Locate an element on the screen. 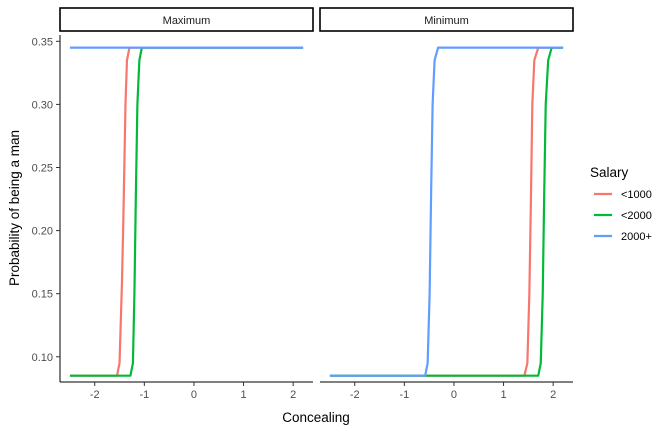 The image size is (672, 432). y-axis-title: Probability of being a man is located at coordinates (14, 208).